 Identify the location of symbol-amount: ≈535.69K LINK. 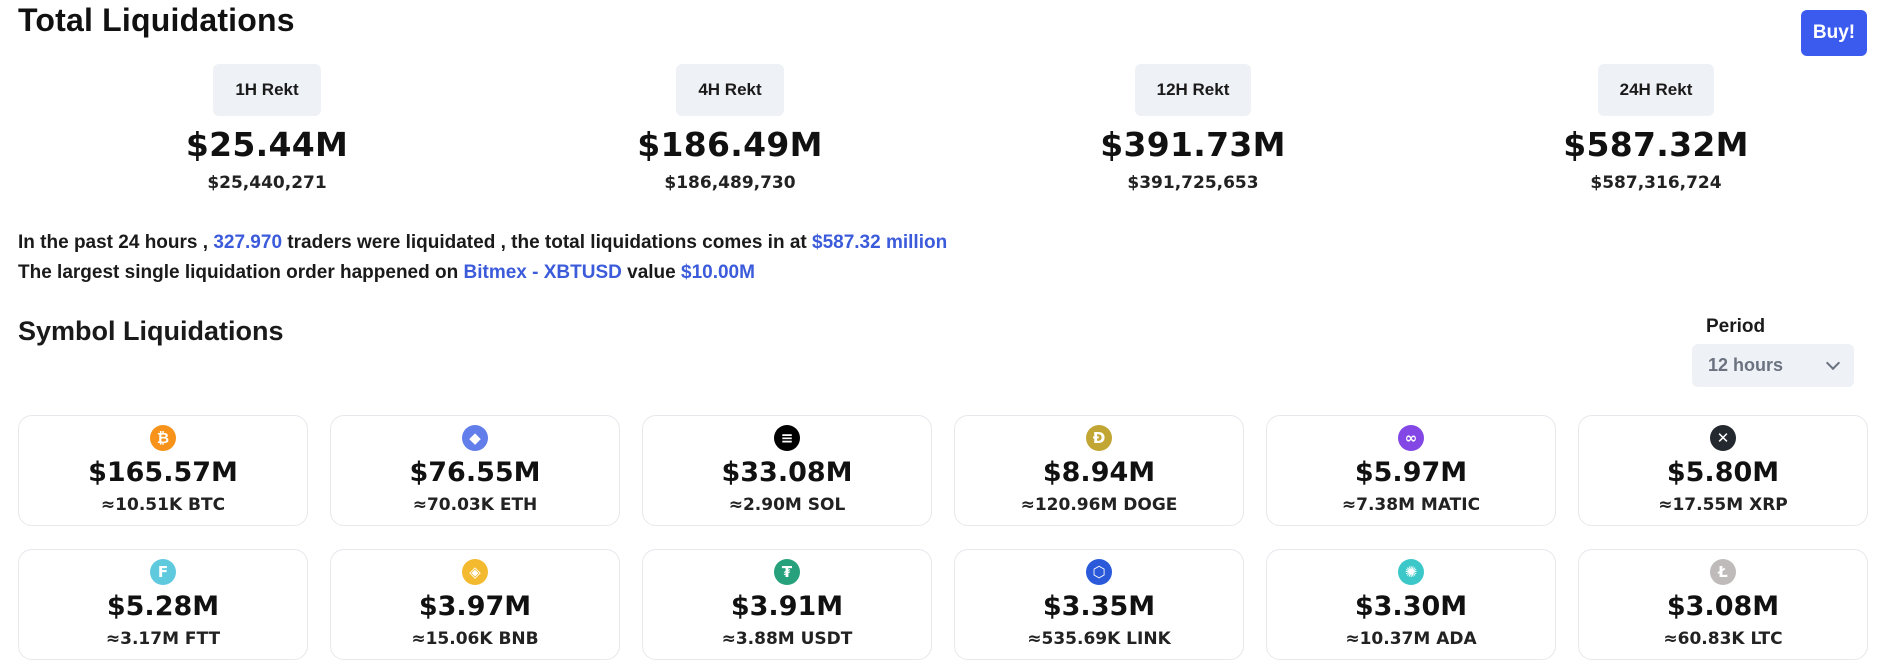
(1099, 639).